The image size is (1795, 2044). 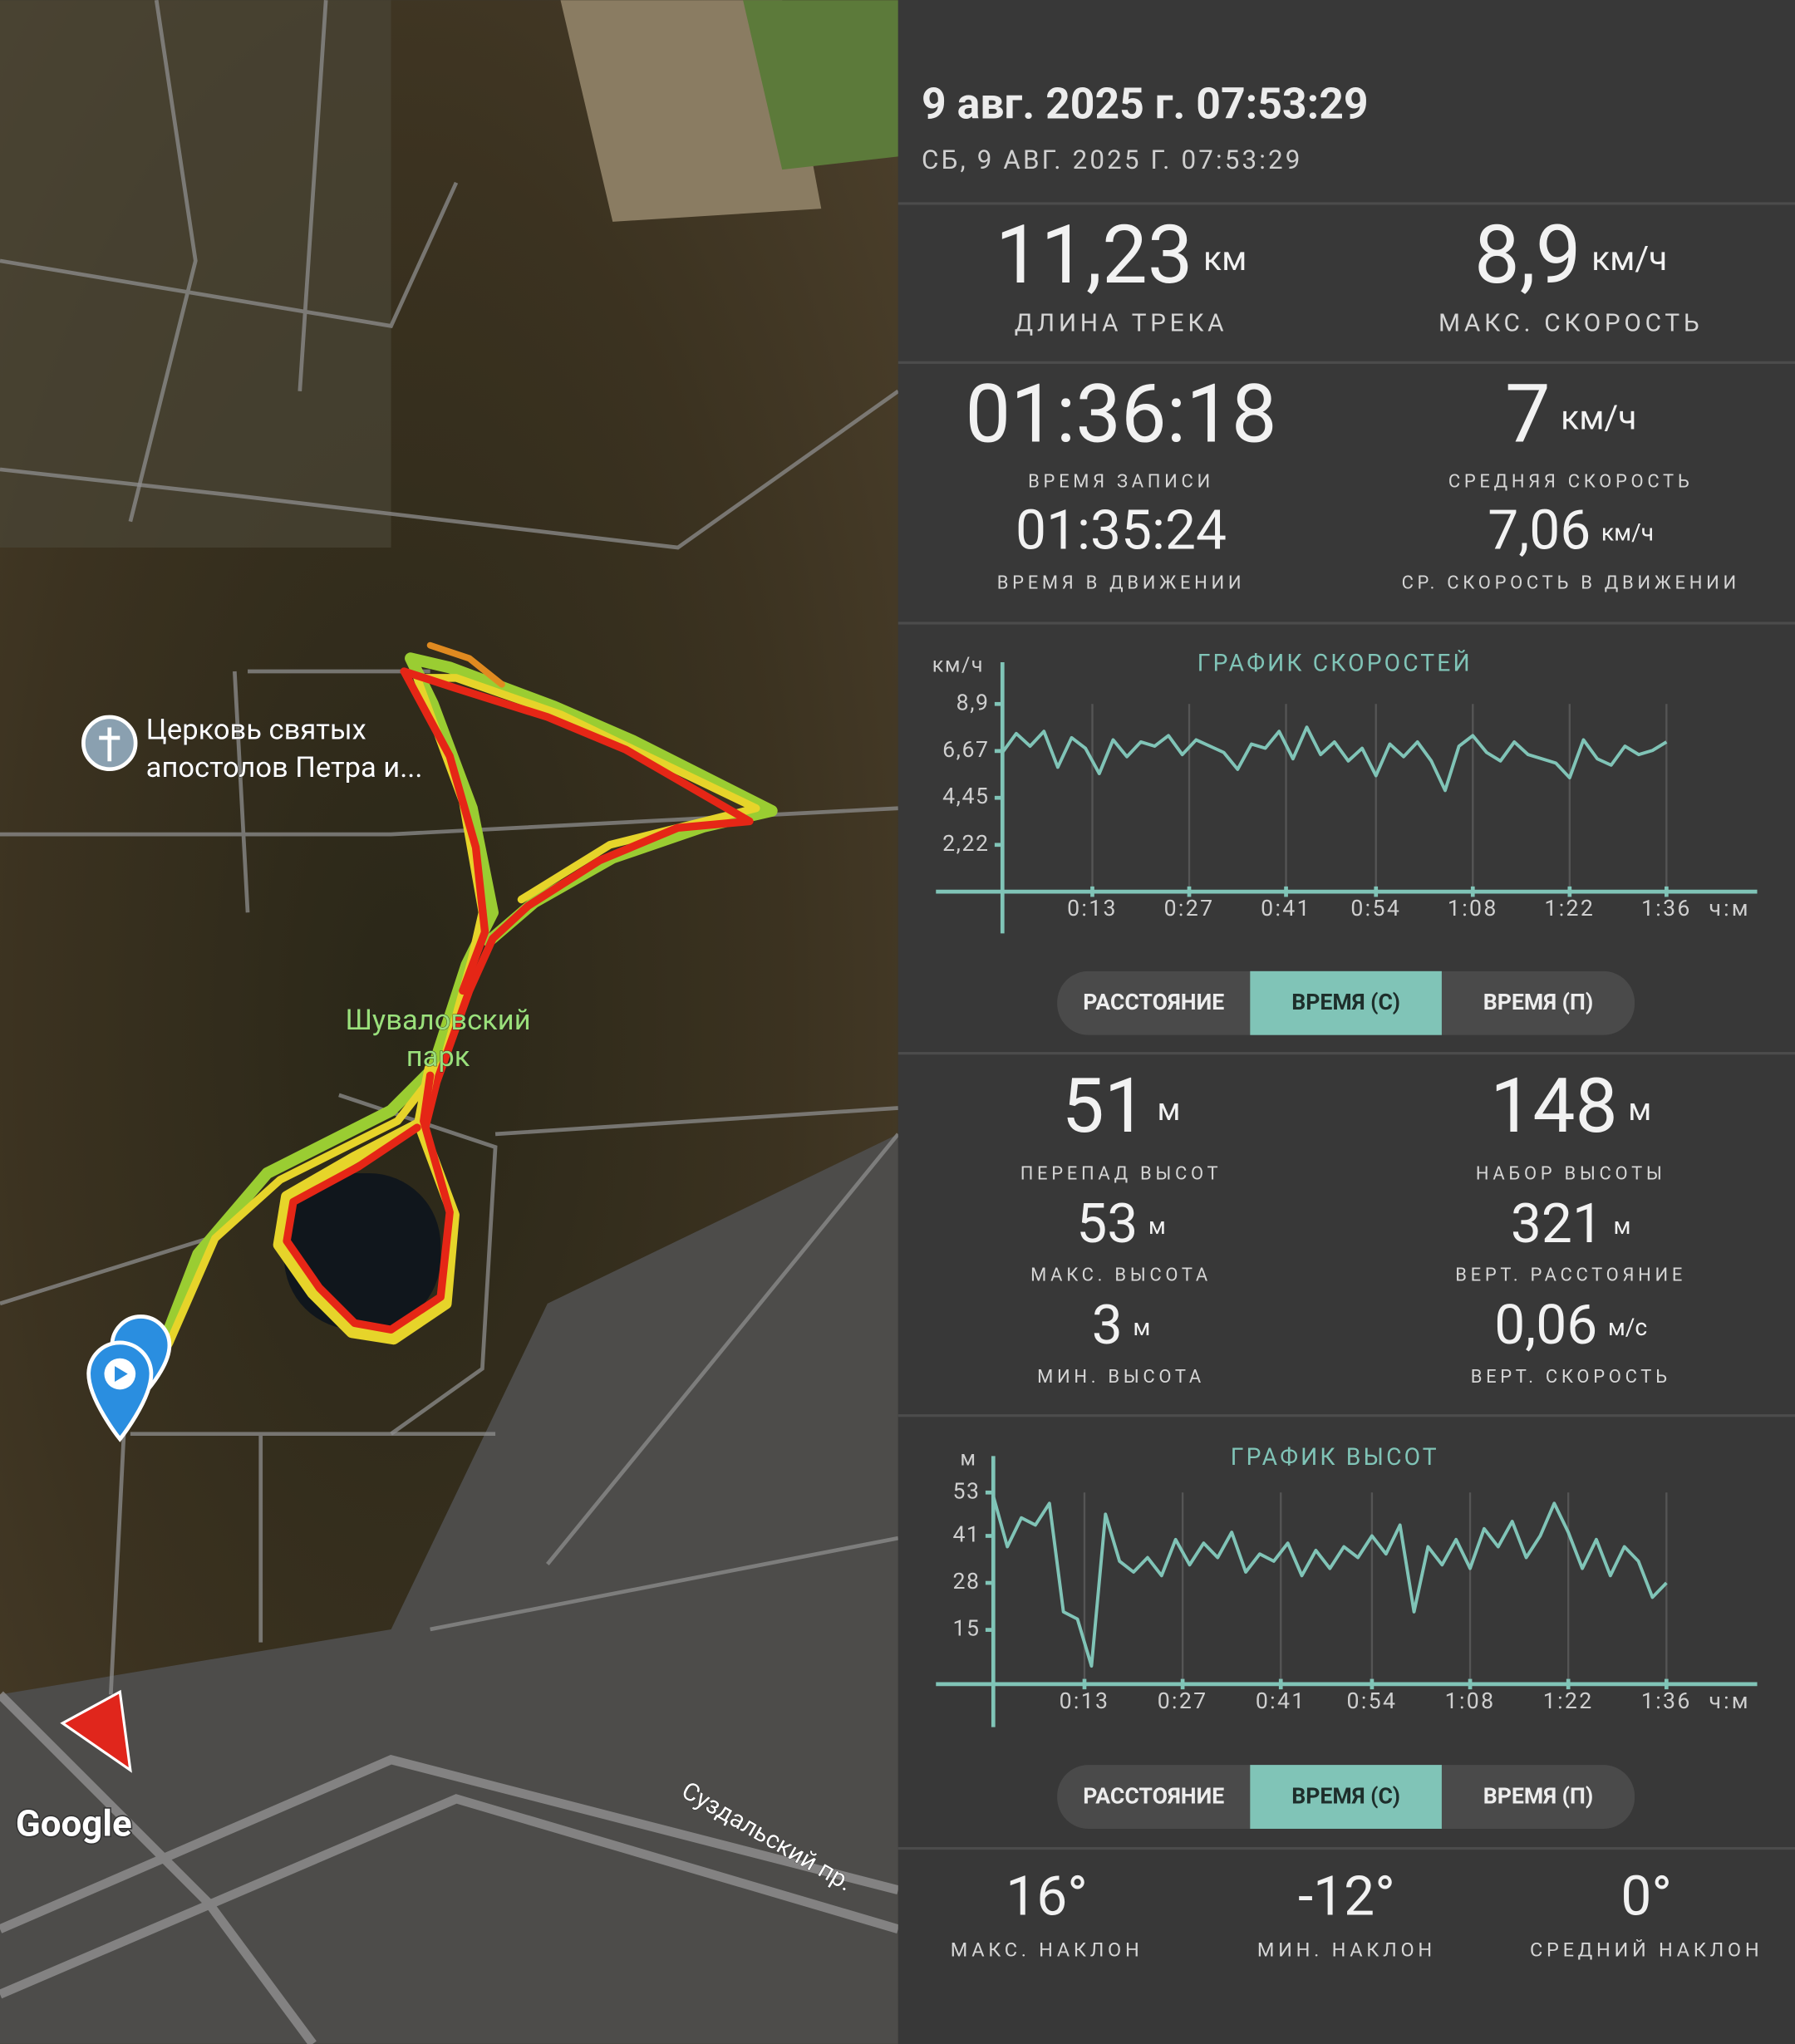 What do you see at coordinates (1553, 1107) in the screenshot?
I see `stat-number: 148` at bounding box center [1553, 1107].